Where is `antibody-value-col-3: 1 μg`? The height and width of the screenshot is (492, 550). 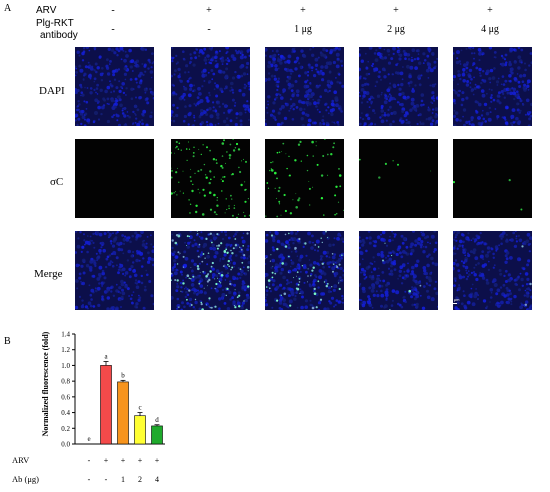
antibody-value-col-3: 1 μg is located at coordinates (303, 29).